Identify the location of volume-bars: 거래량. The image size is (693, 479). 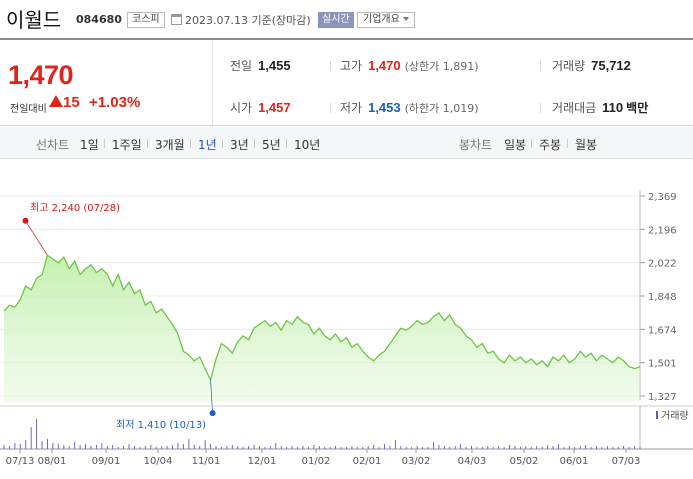
(346, 427).